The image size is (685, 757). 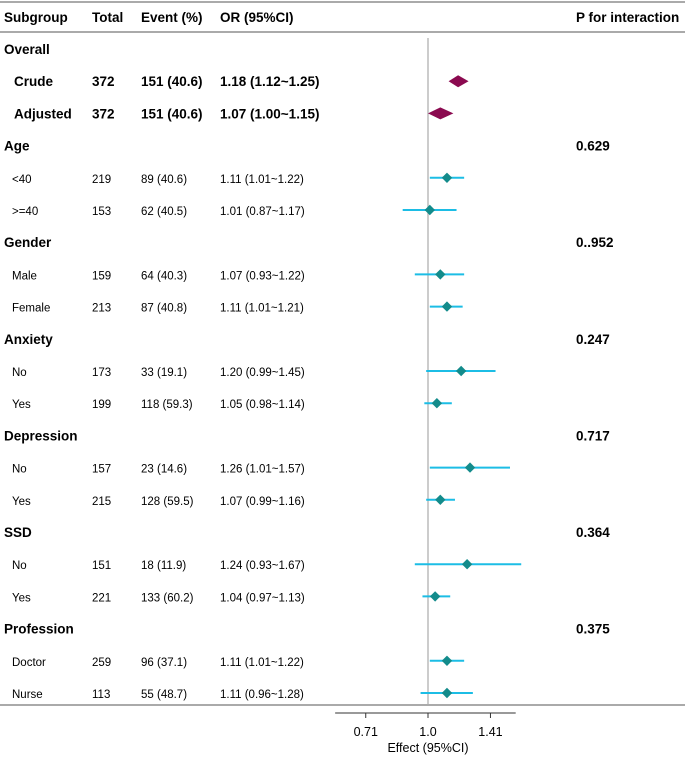 I want to click on row-event: 89 (40.6), so click(x=164, y=180).